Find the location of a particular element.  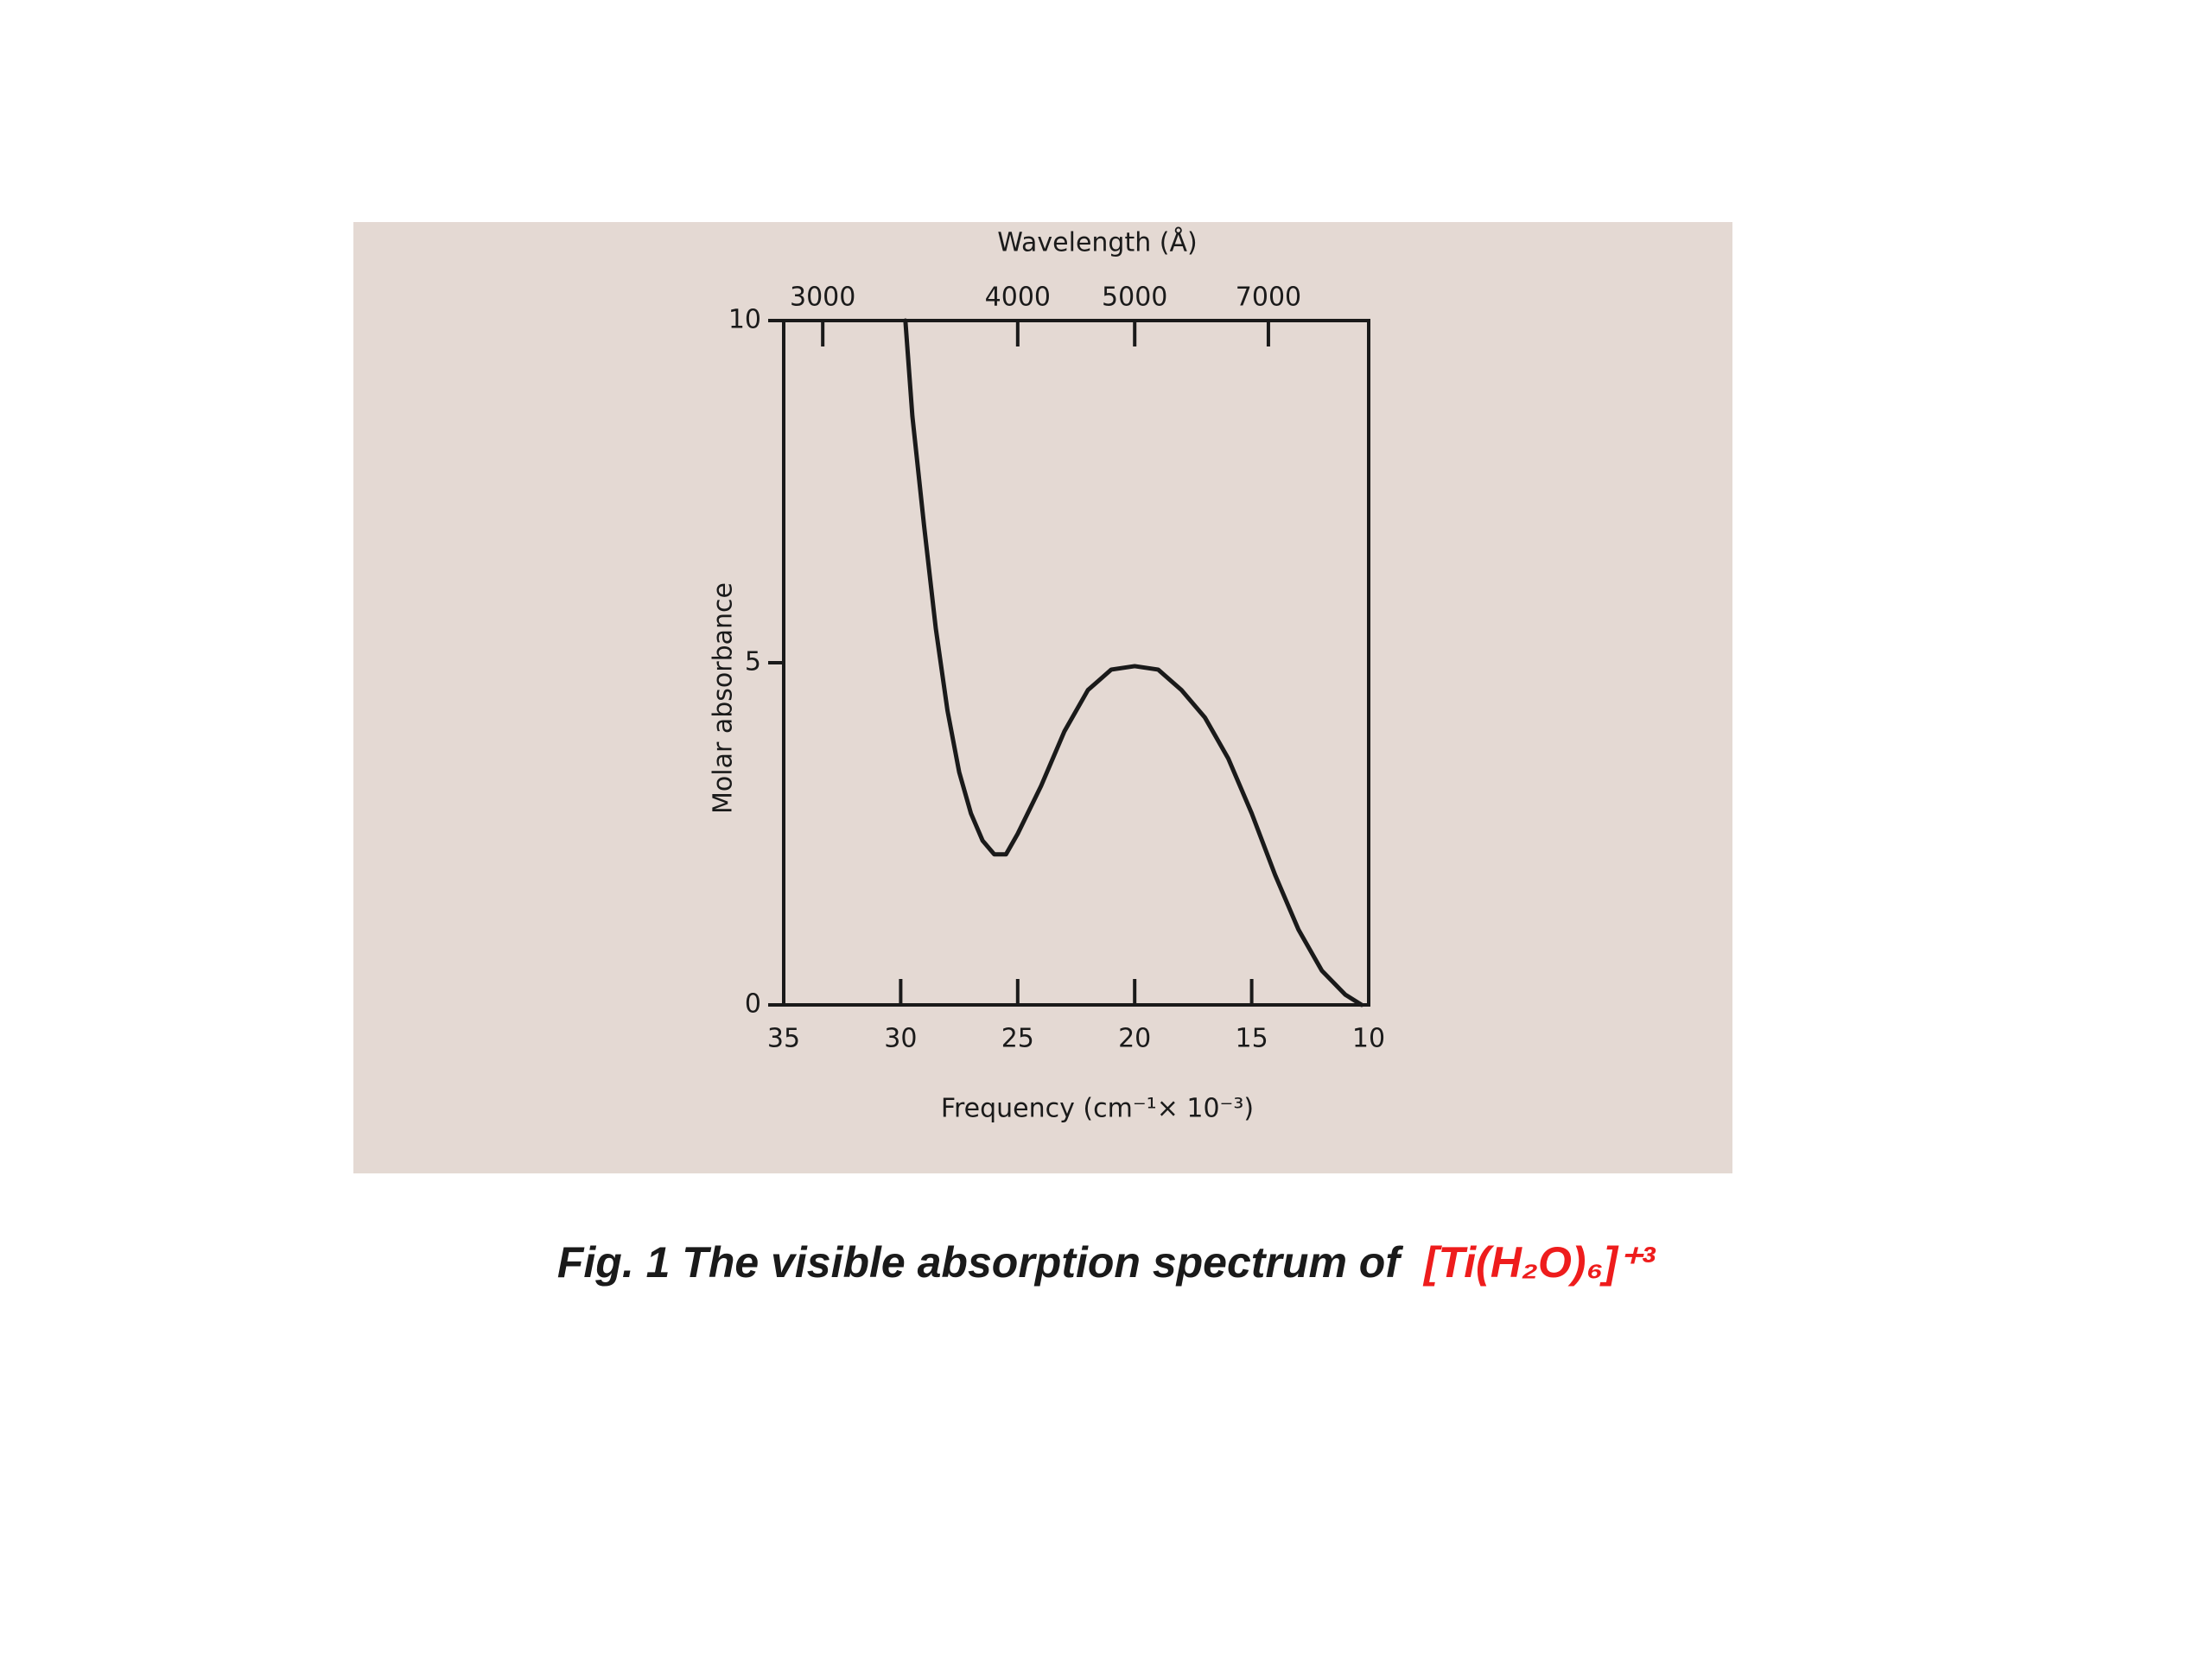

x2-tick-label: 4000 is located at coordinates (1018, 298).